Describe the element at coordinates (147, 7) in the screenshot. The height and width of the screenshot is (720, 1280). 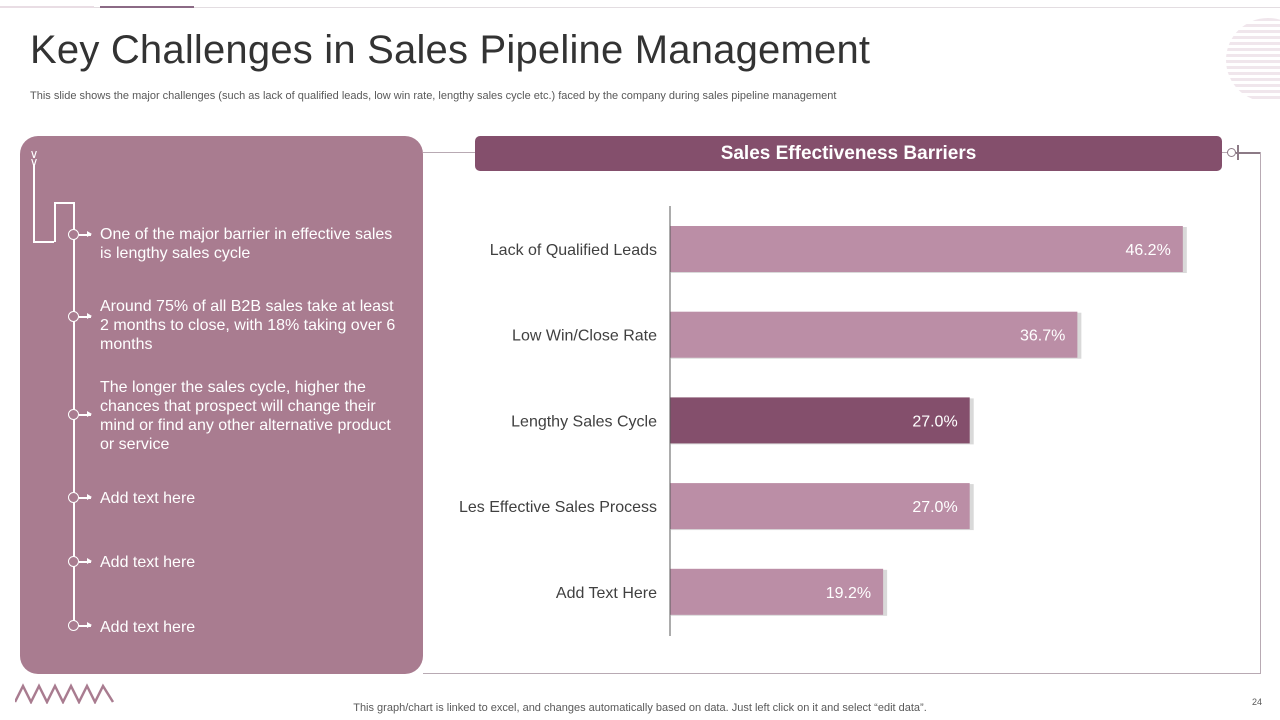
I see `top-tab-accent-active` at that location.